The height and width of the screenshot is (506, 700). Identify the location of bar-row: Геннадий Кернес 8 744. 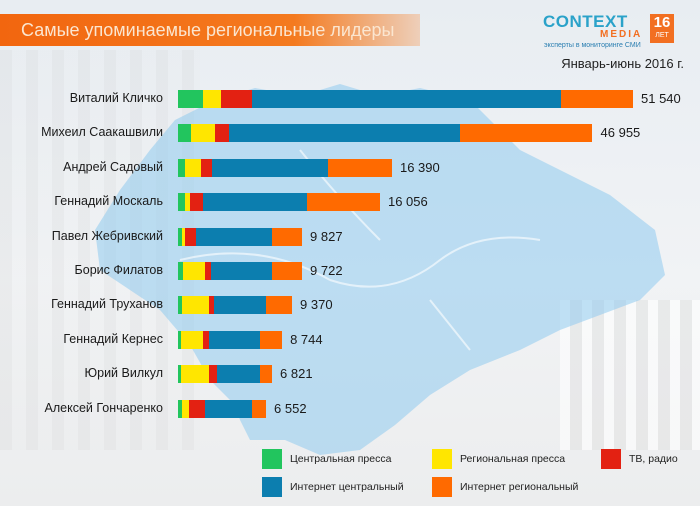
(350, 340).